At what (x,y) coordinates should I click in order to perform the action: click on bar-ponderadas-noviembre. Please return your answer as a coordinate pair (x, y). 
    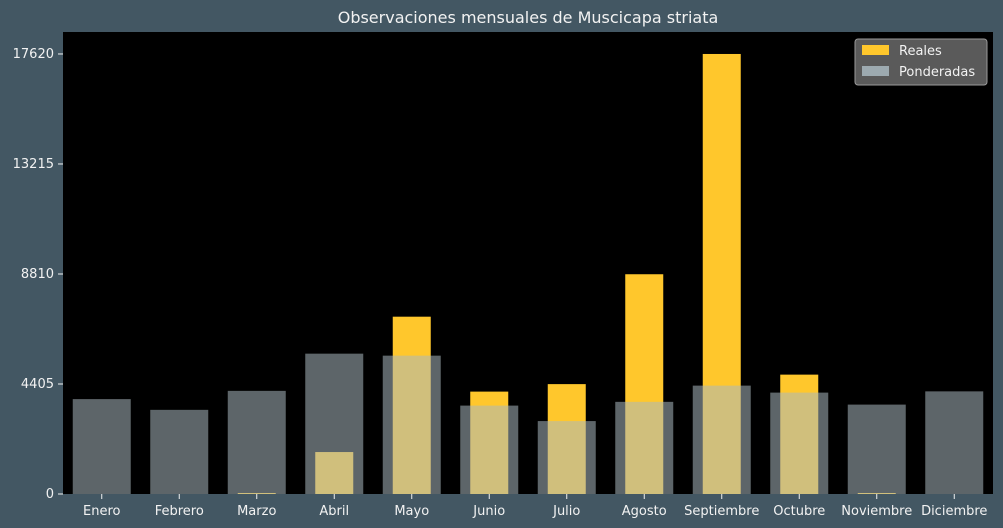
    Looking at the image, I should click on (876, 449).